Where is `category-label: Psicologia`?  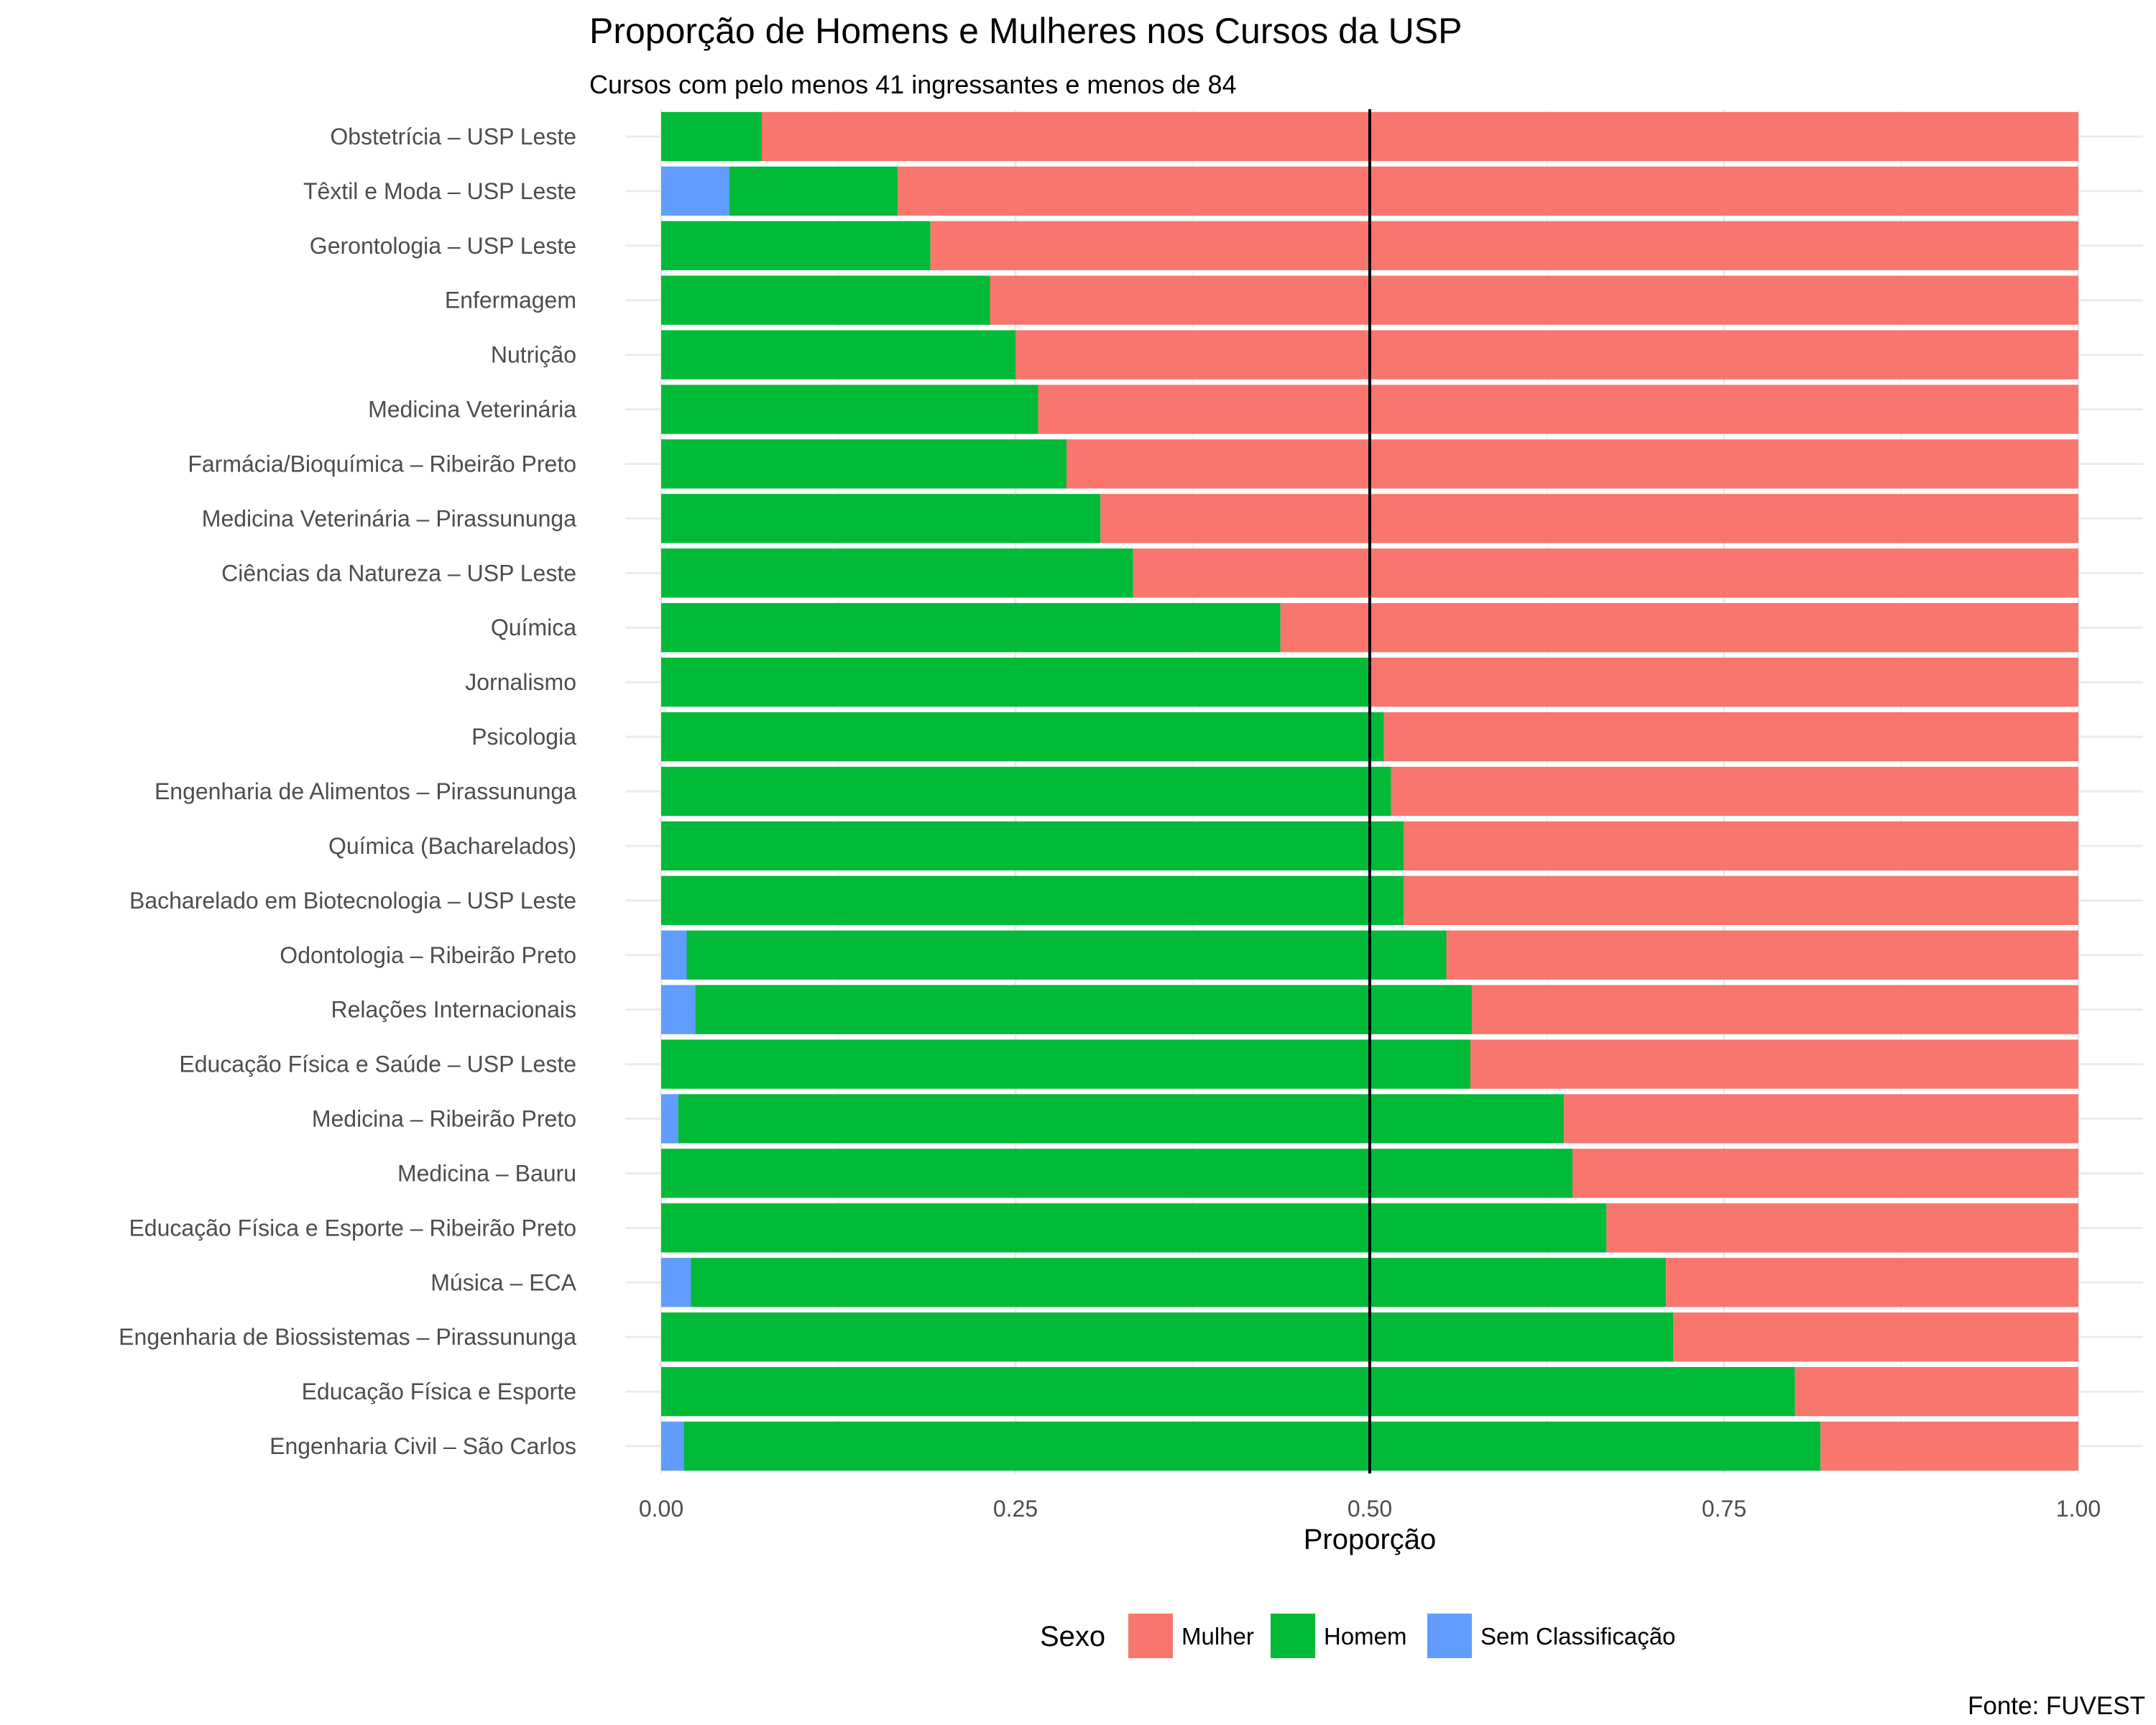 category-label: Psicologia is located at coordinates (523, 737).